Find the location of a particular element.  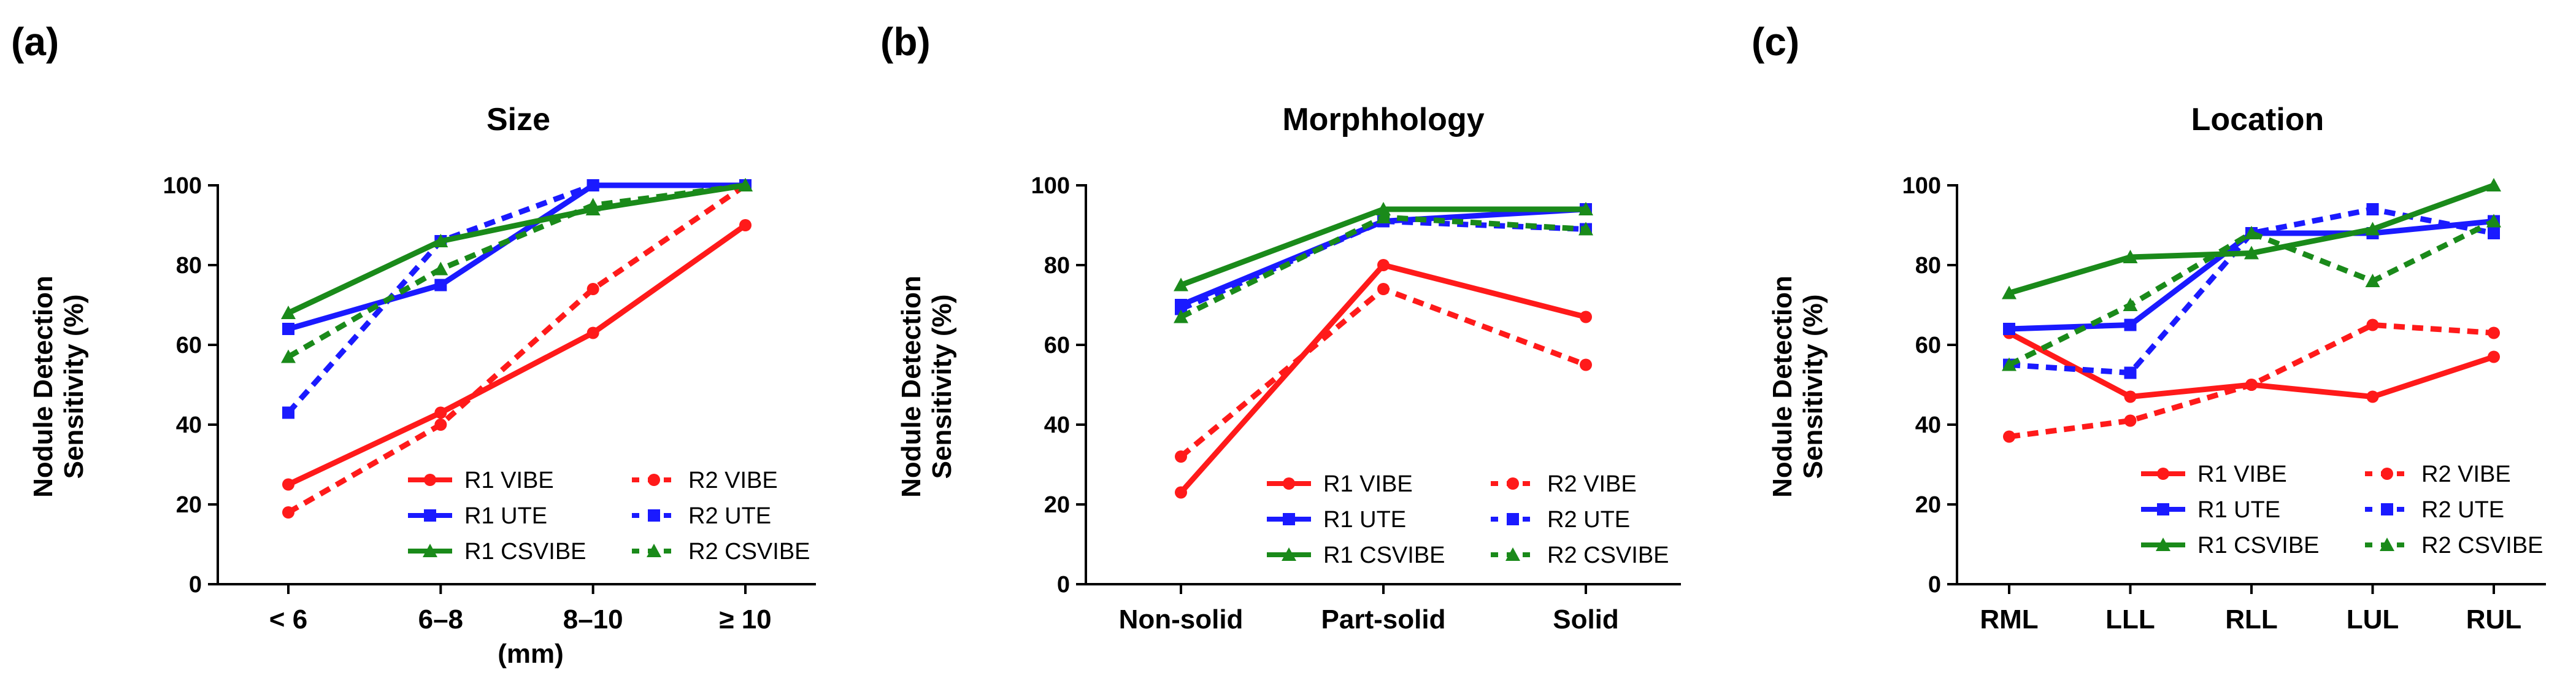

legend-item-r1-vibe: R1 VIBE is located at coordinates (2214, 474).